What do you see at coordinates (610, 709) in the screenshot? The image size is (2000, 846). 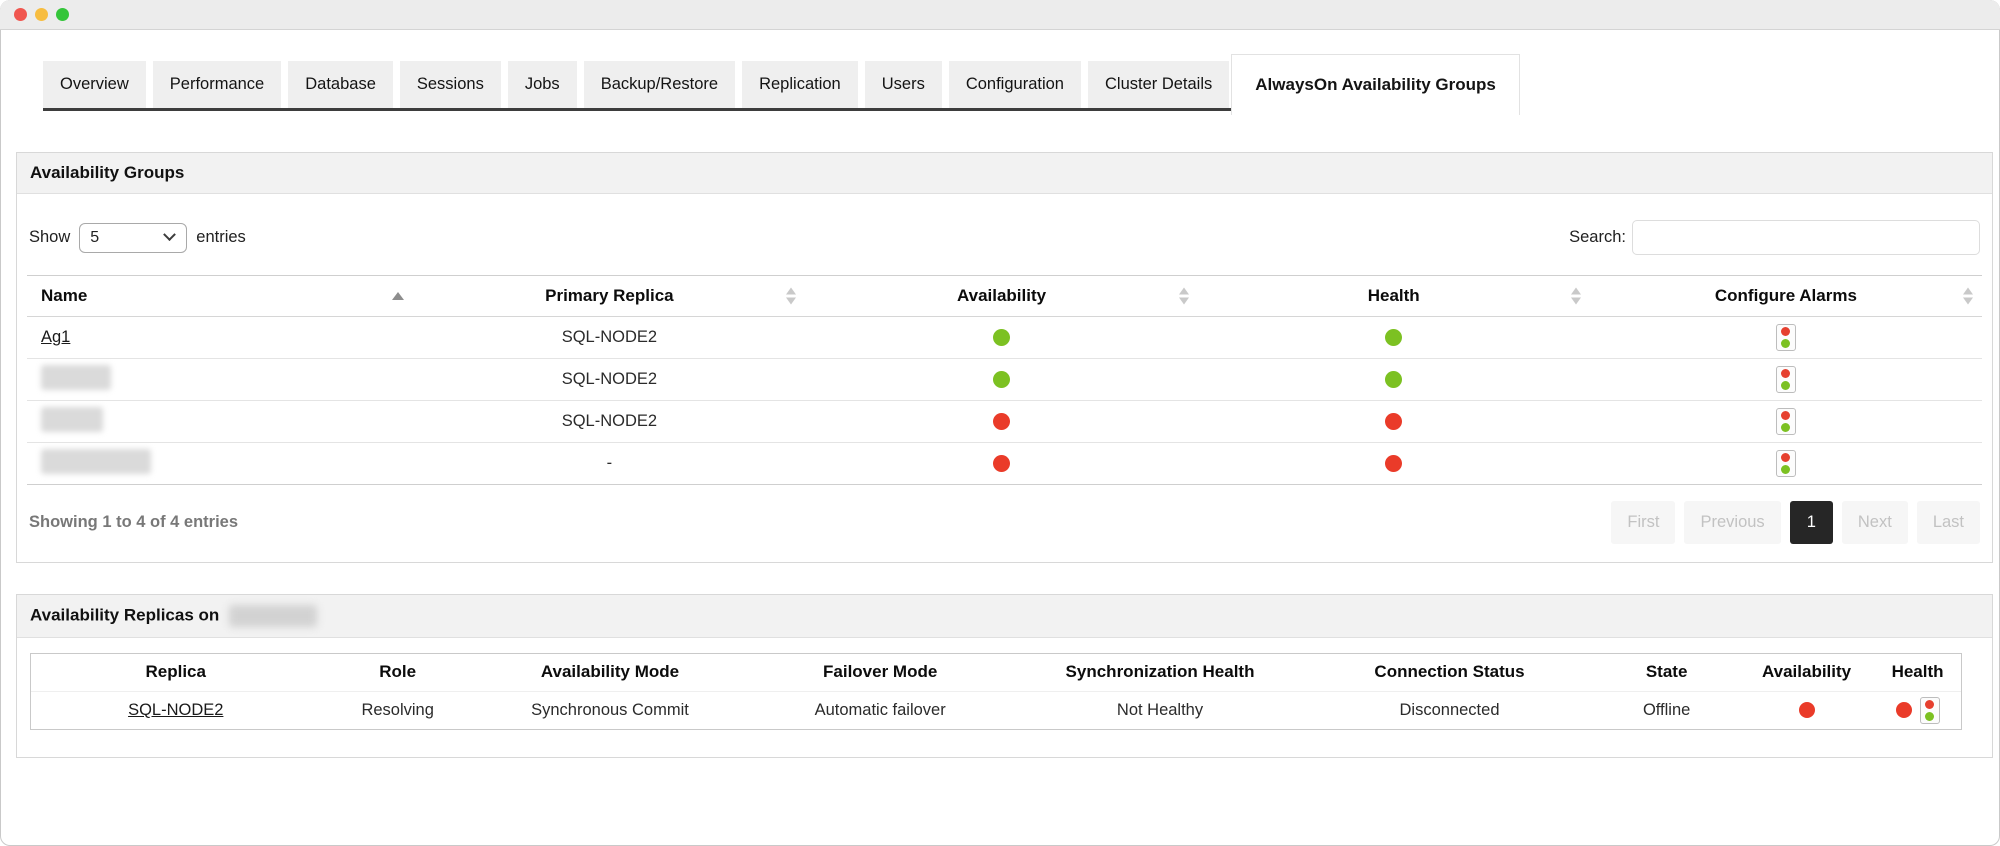 I see `availability-mode-cell: Synchronous Commit` at bounding box center [610, 709].